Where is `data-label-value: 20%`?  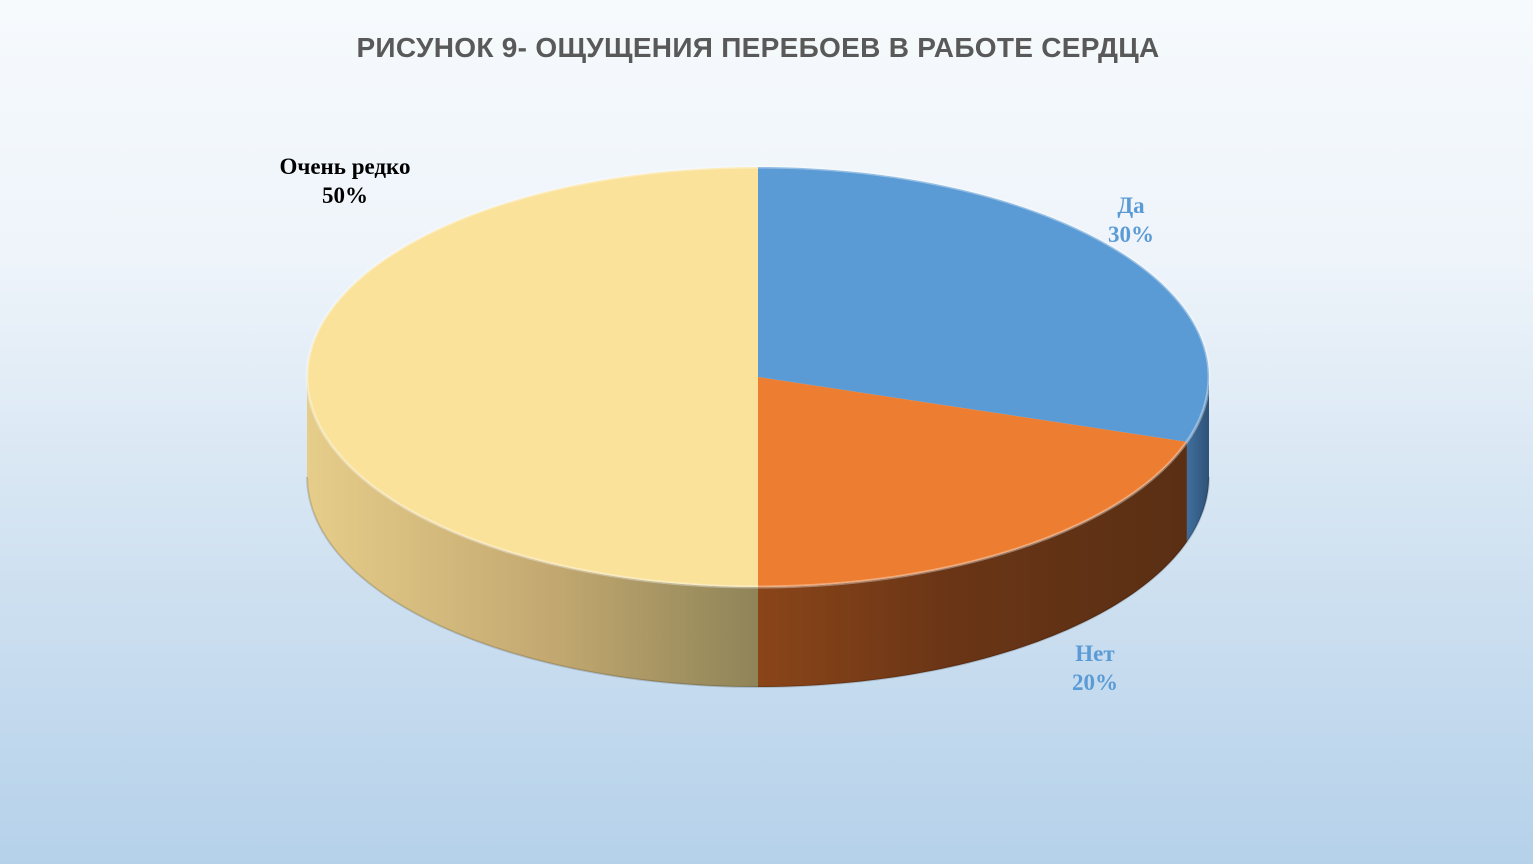
data-label-value: 20% is located at coordinates (1095, 682).